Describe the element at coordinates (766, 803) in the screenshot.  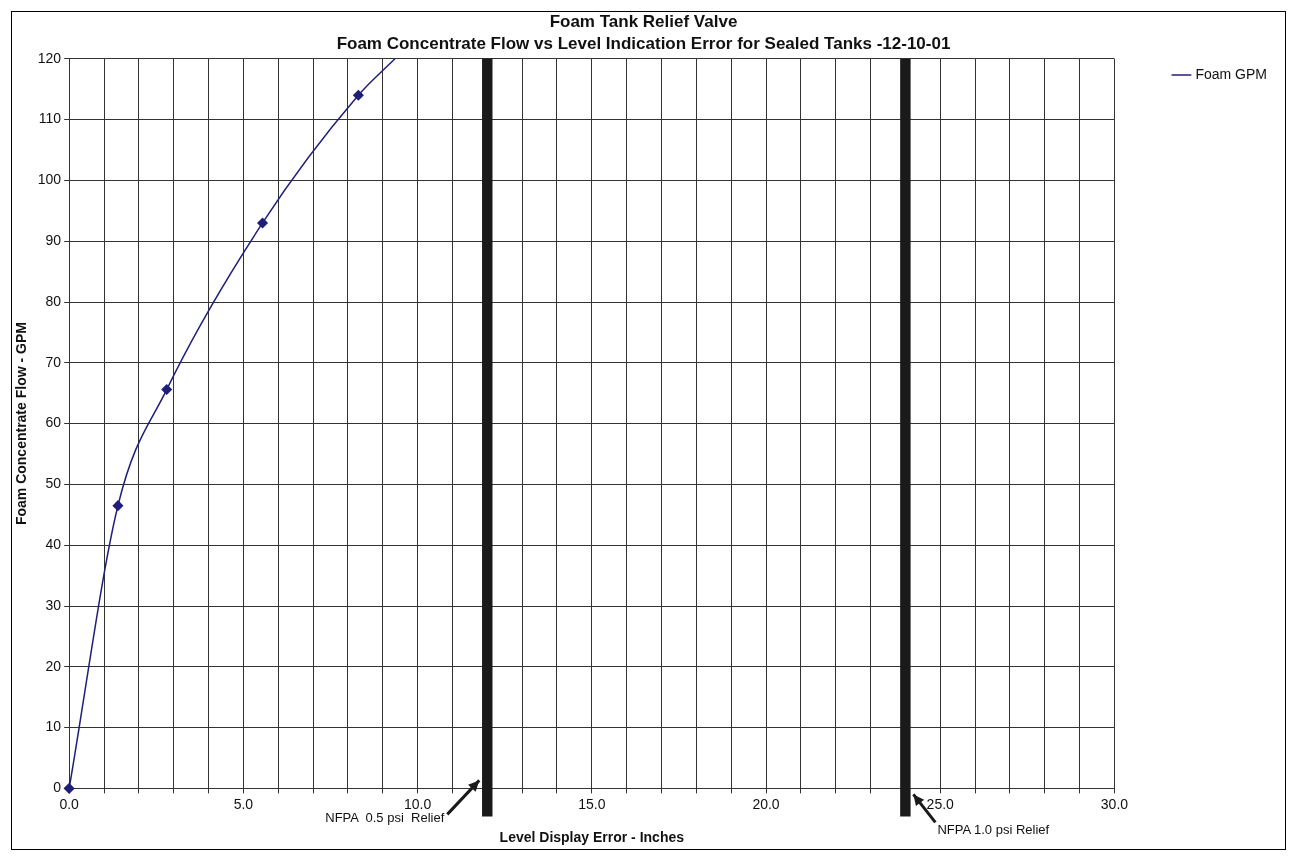
I see `x-tick-label: 20.0` at that location.